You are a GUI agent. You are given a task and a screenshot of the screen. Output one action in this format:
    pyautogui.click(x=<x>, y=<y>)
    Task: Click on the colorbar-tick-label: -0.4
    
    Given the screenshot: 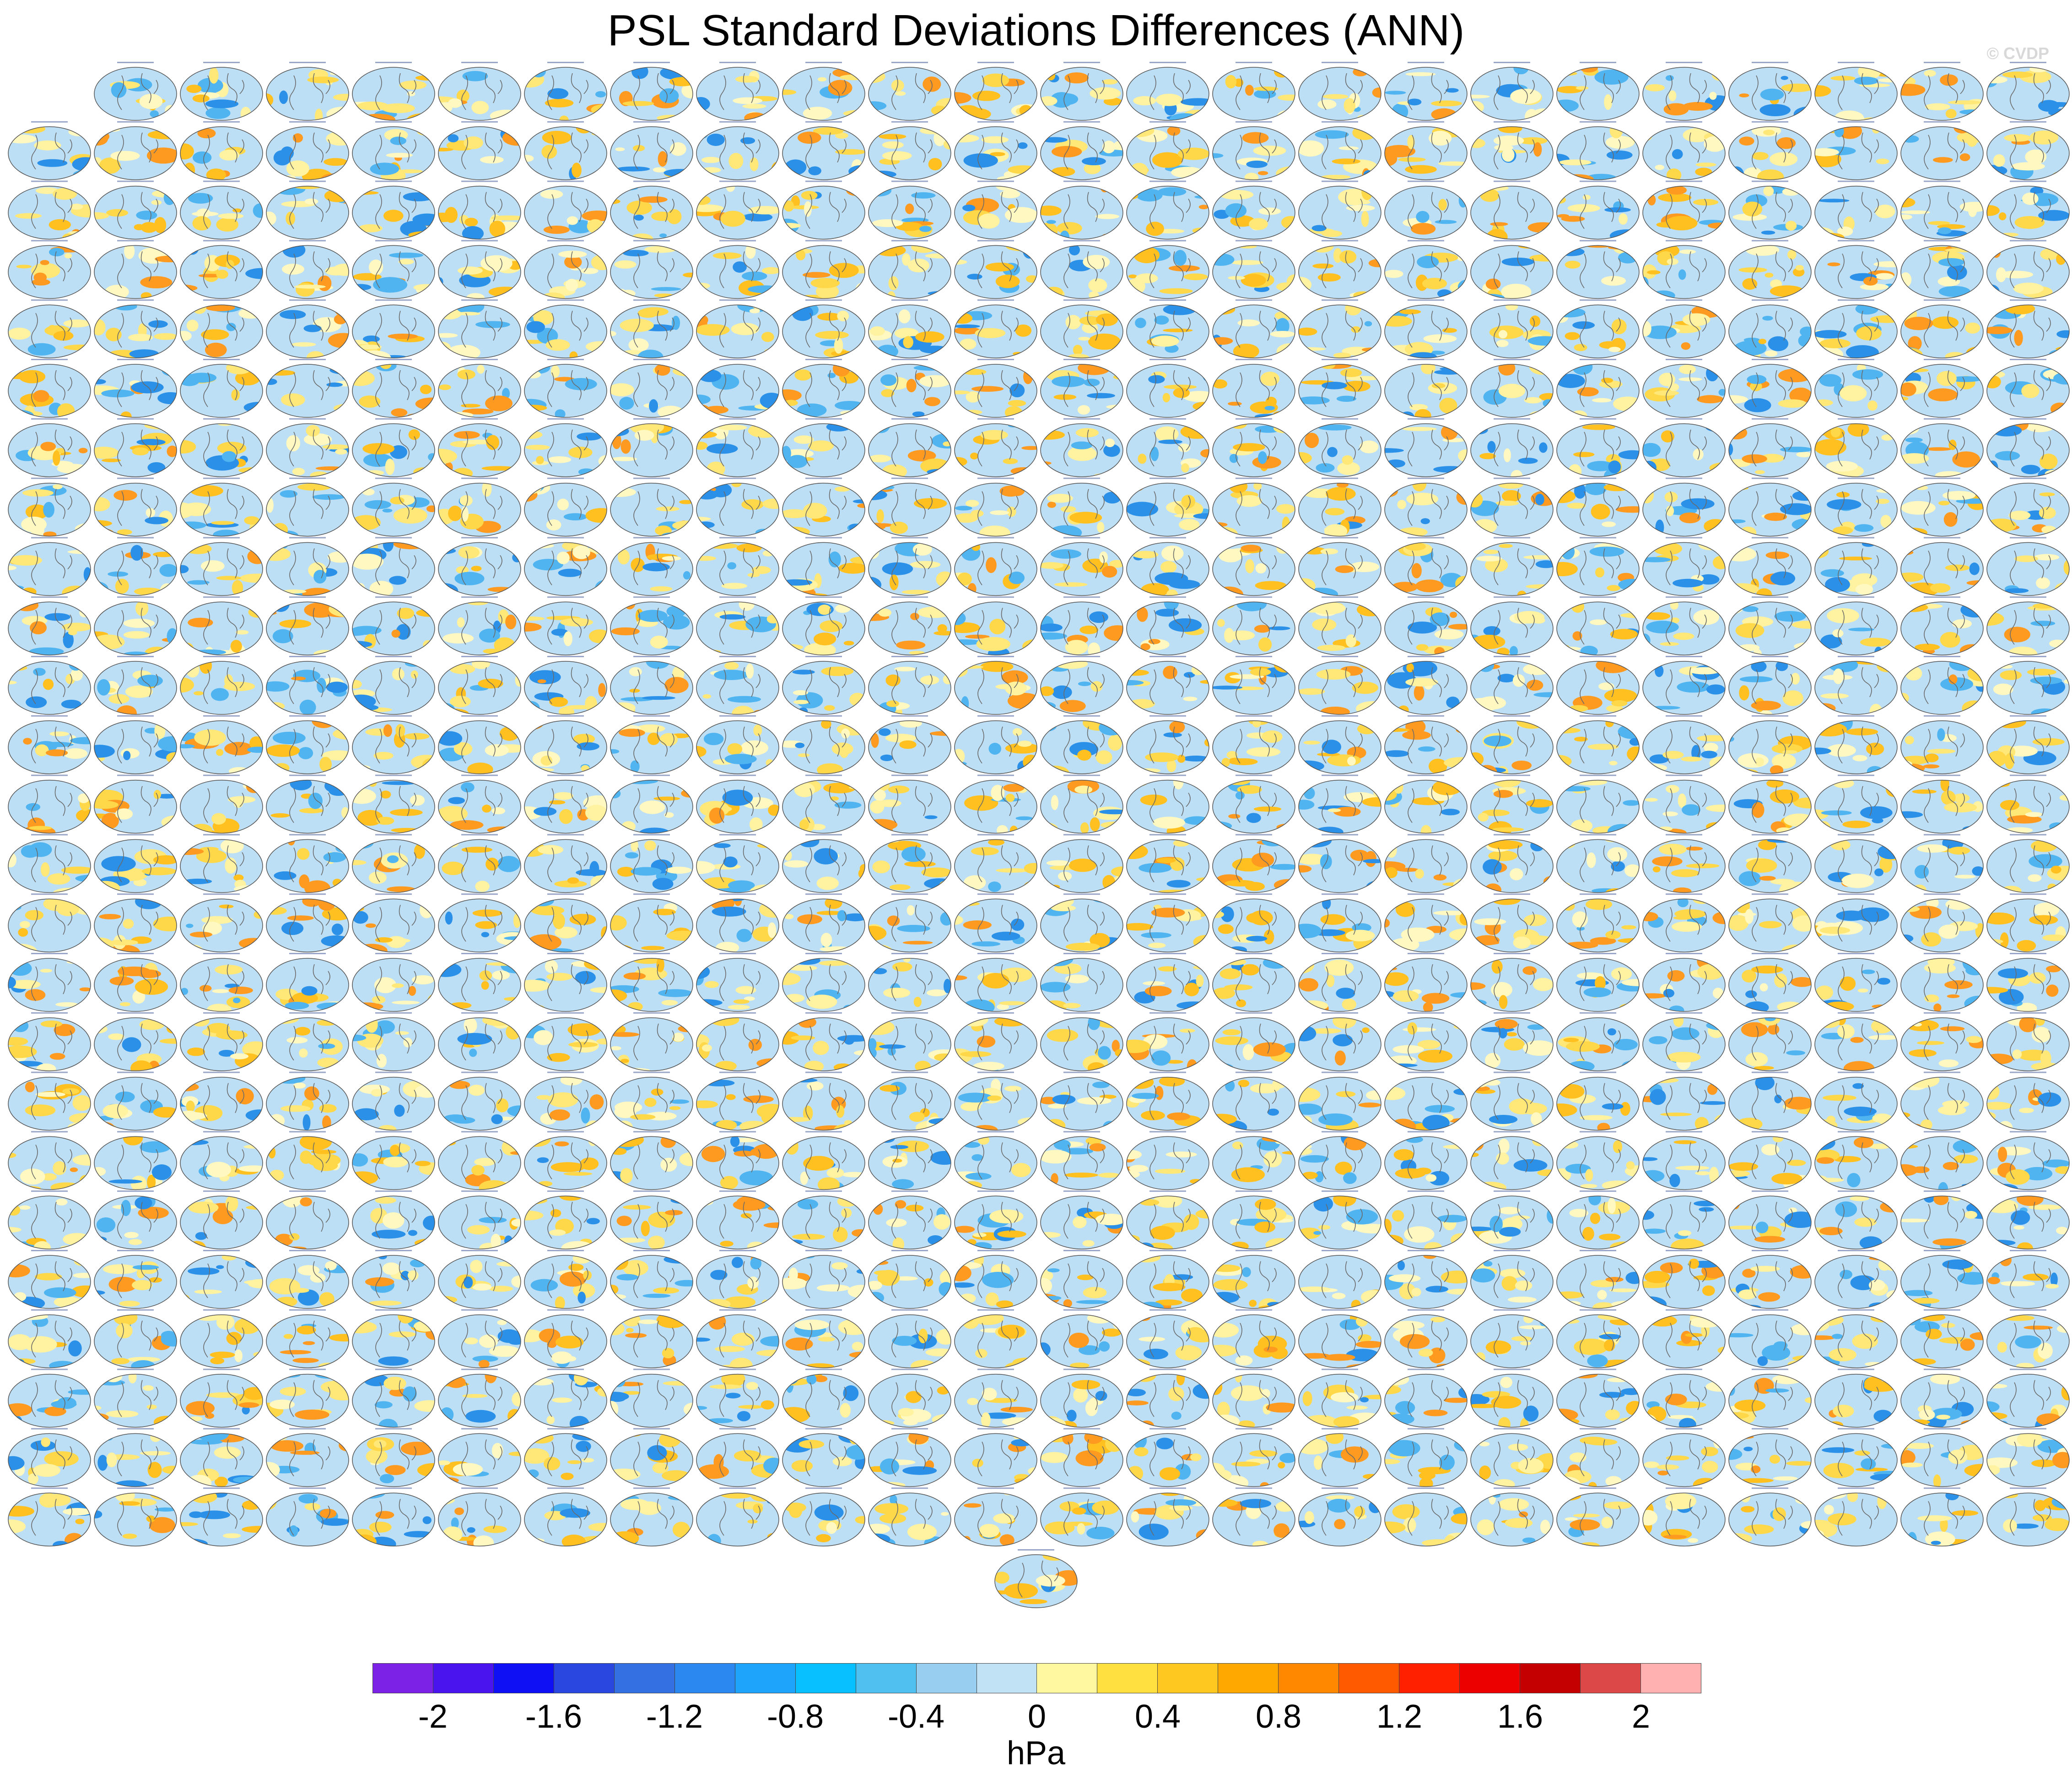 What is the action you would take?
    pyautogui.click(x=916, y=1716)
    